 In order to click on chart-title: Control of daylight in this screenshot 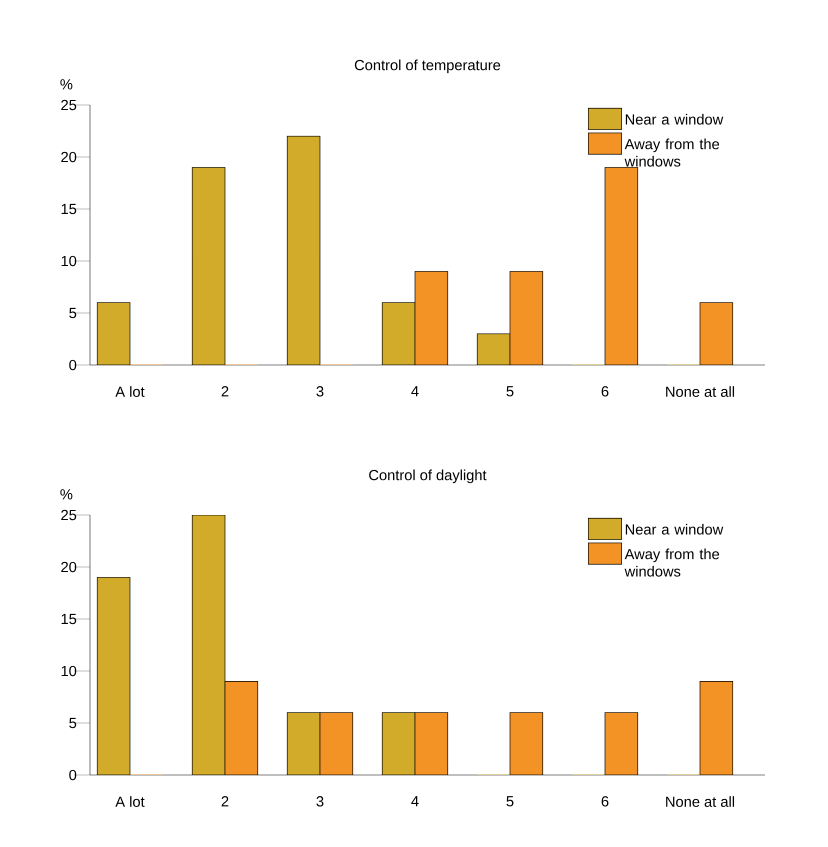, I will do `click(427, 477)`.